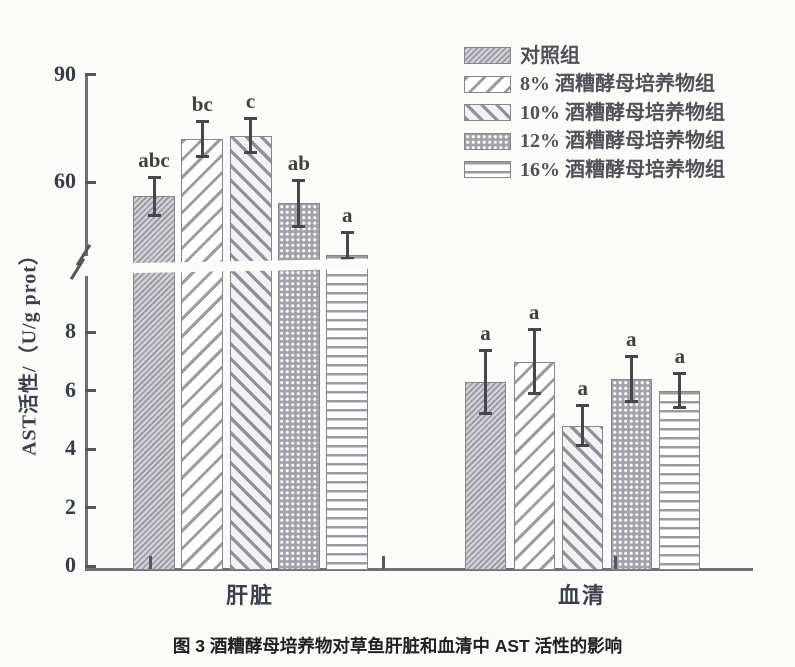  Describe the element at coordinates (550, 55) in the screenshot. I see `legend-label: 对照组` at that location.